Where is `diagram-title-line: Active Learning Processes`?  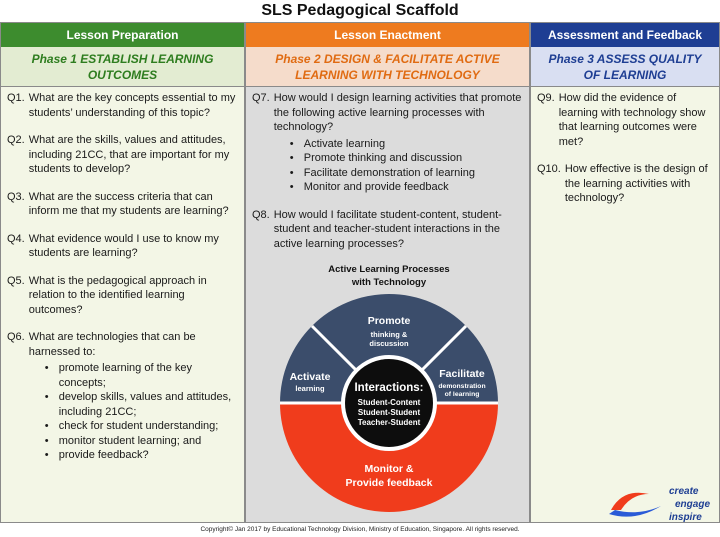 diagram-title-line: Active Learning Processes is located at coordinates (389, 269).